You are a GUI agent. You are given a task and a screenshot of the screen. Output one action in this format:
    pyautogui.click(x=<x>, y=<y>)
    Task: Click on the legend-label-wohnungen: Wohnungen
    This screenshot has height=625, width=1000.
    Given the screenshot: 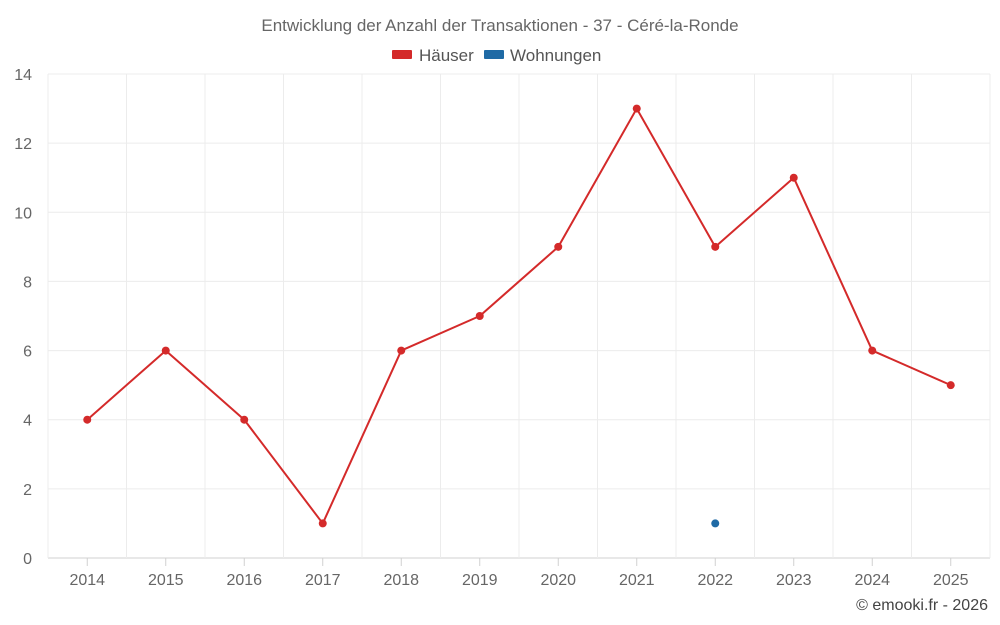 What is the action you would take?
    pyautogui.click(x=555, y=55)
    